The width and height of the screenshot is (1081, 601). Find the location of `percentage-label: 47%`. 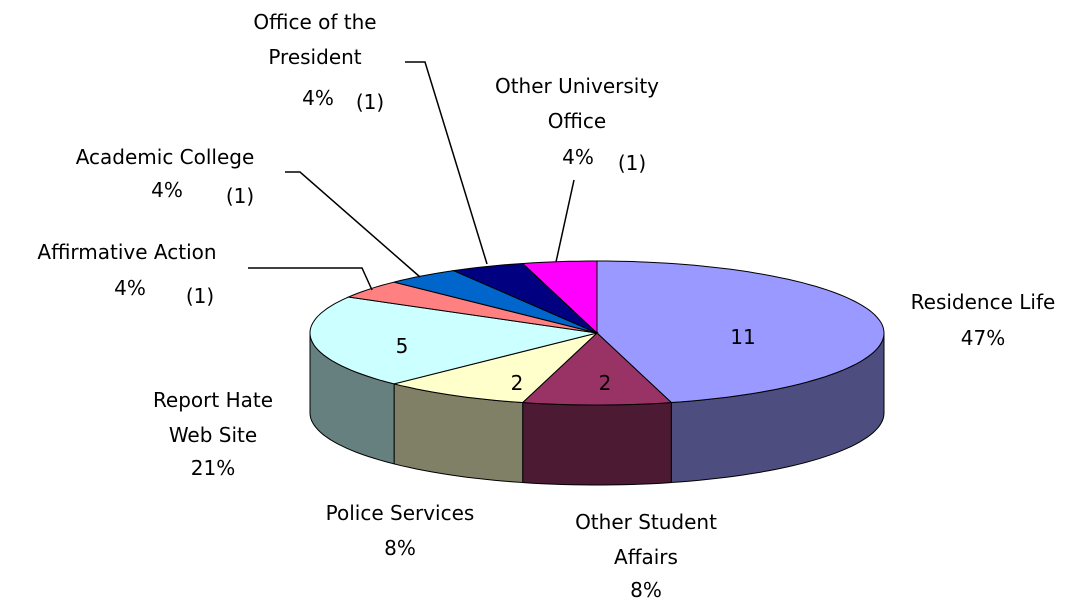

percentage-label: 47% is located at coordinates (983, 337).